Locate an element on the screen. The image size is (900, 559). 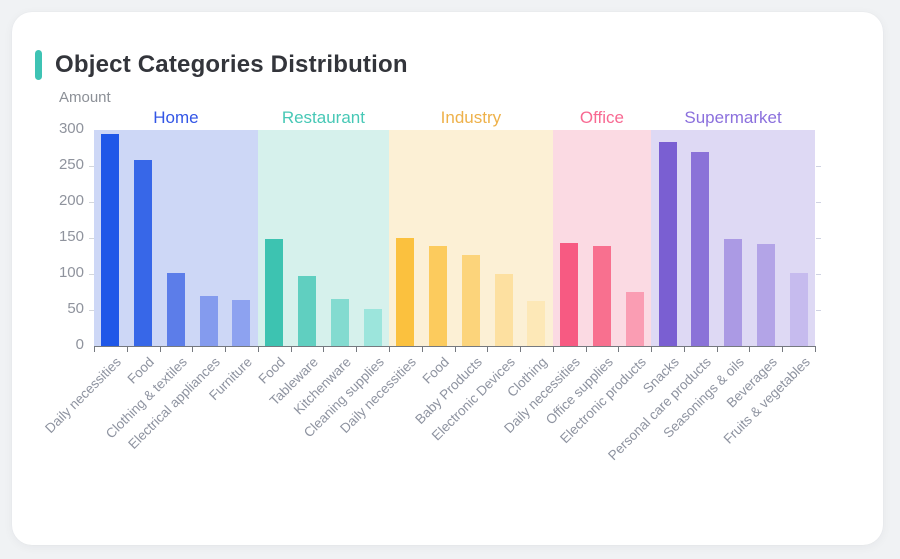
bar-industry-baby-products is located at coordinates (470, 300).